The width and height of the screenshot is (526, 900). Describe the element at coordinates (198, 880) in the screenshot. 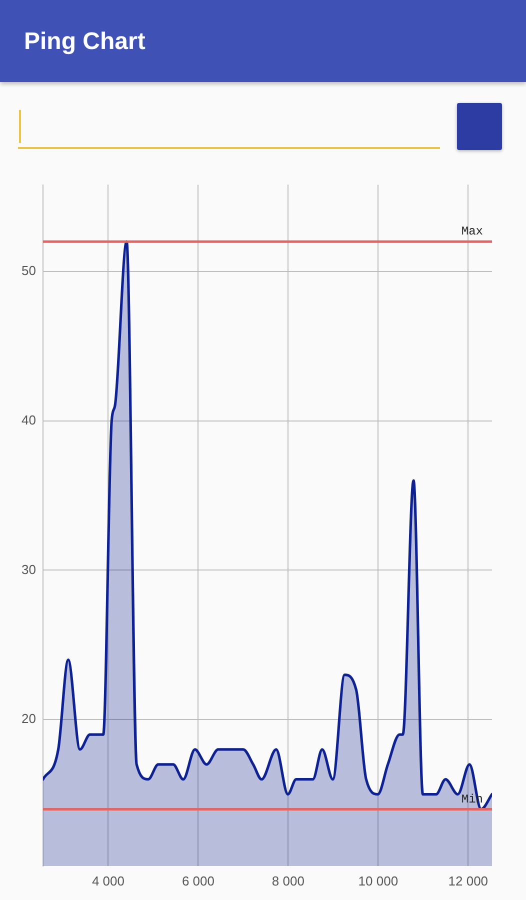

I see `x-tick-label: 6 000` at that location.